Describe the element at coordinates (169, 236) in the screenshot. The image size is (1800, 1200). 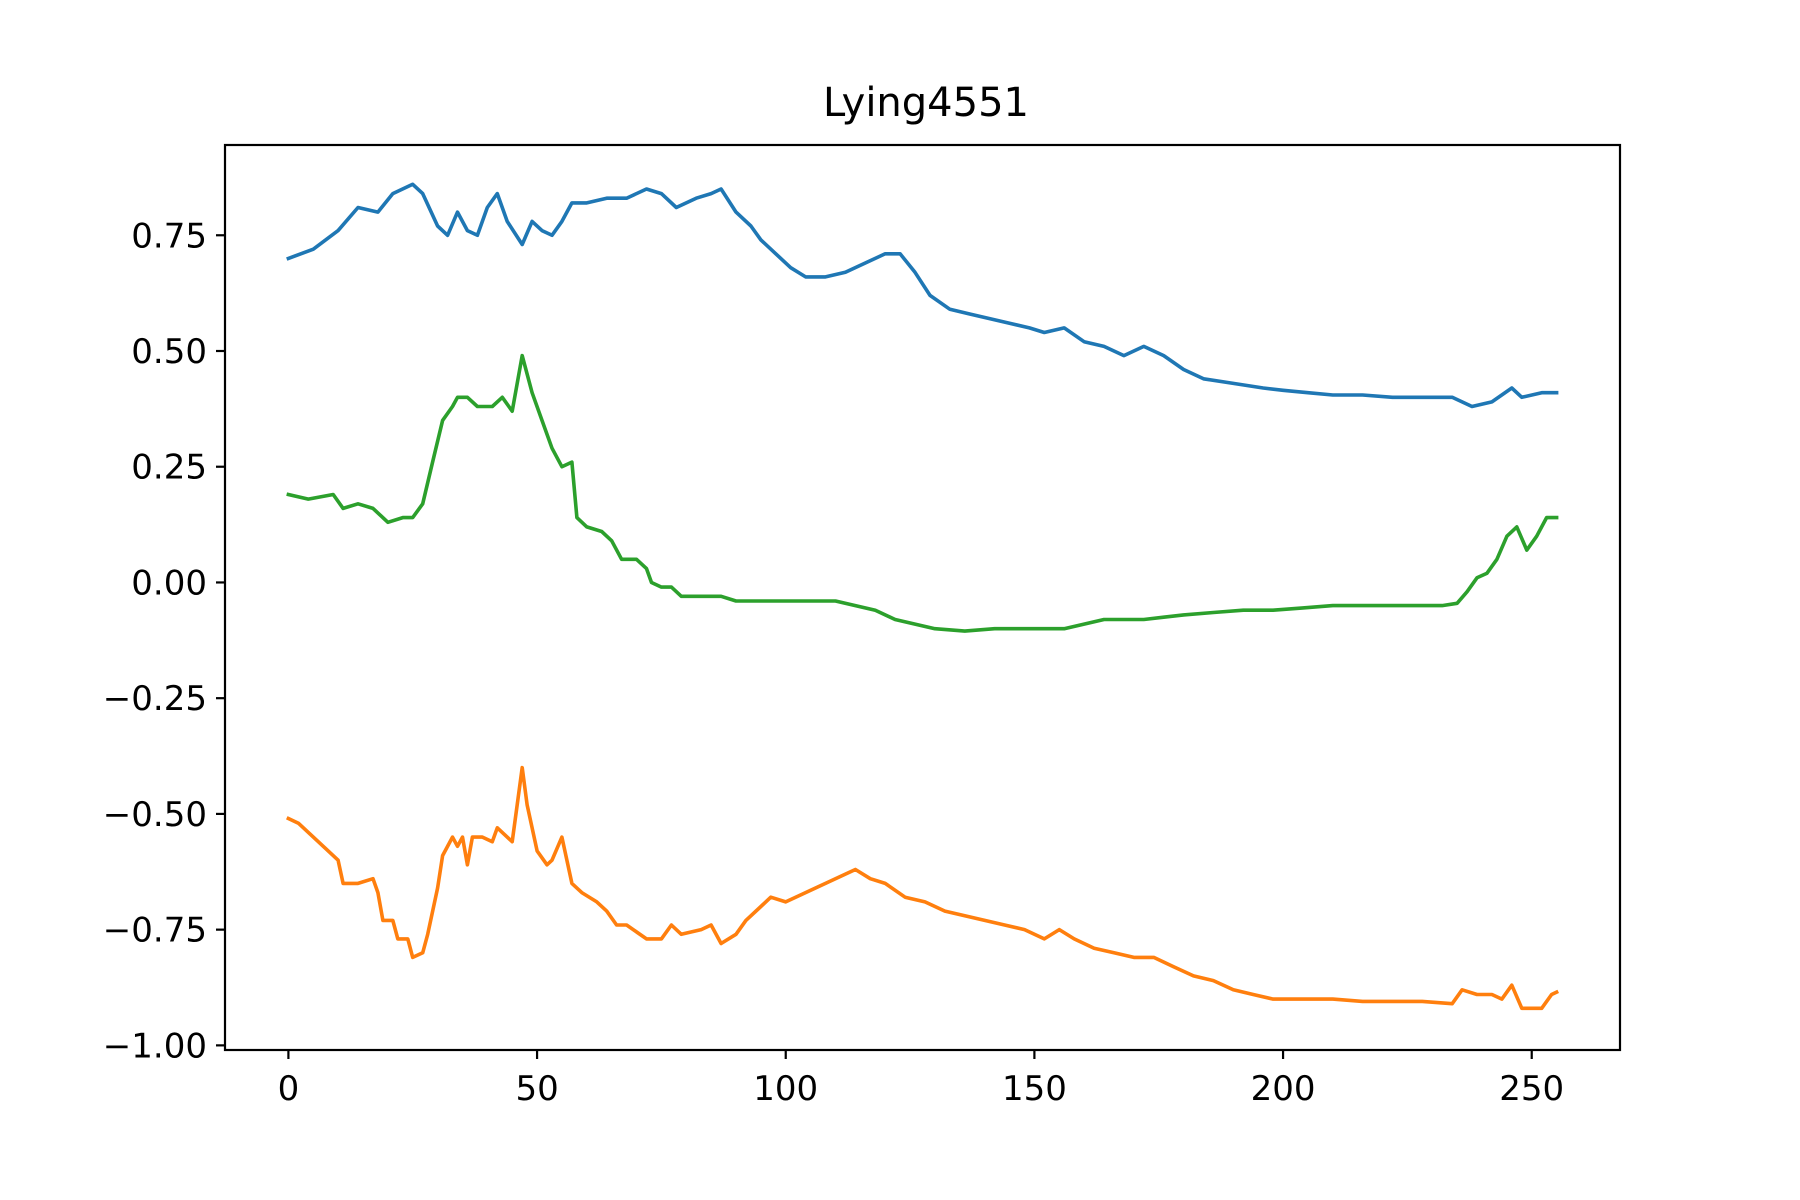
I see `y-tick-label: 0.75` at that location.